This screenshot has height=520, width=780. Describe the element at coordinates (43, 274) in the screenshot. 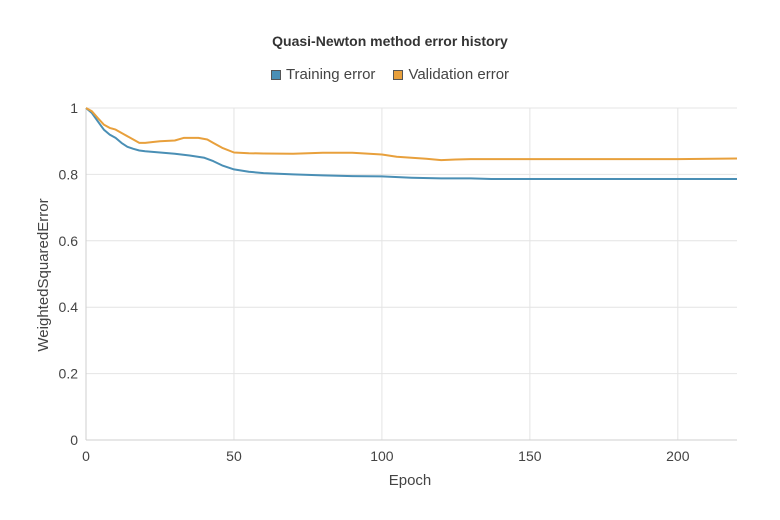

I see `y-axis-title: WeightedSquaredError` at that location.